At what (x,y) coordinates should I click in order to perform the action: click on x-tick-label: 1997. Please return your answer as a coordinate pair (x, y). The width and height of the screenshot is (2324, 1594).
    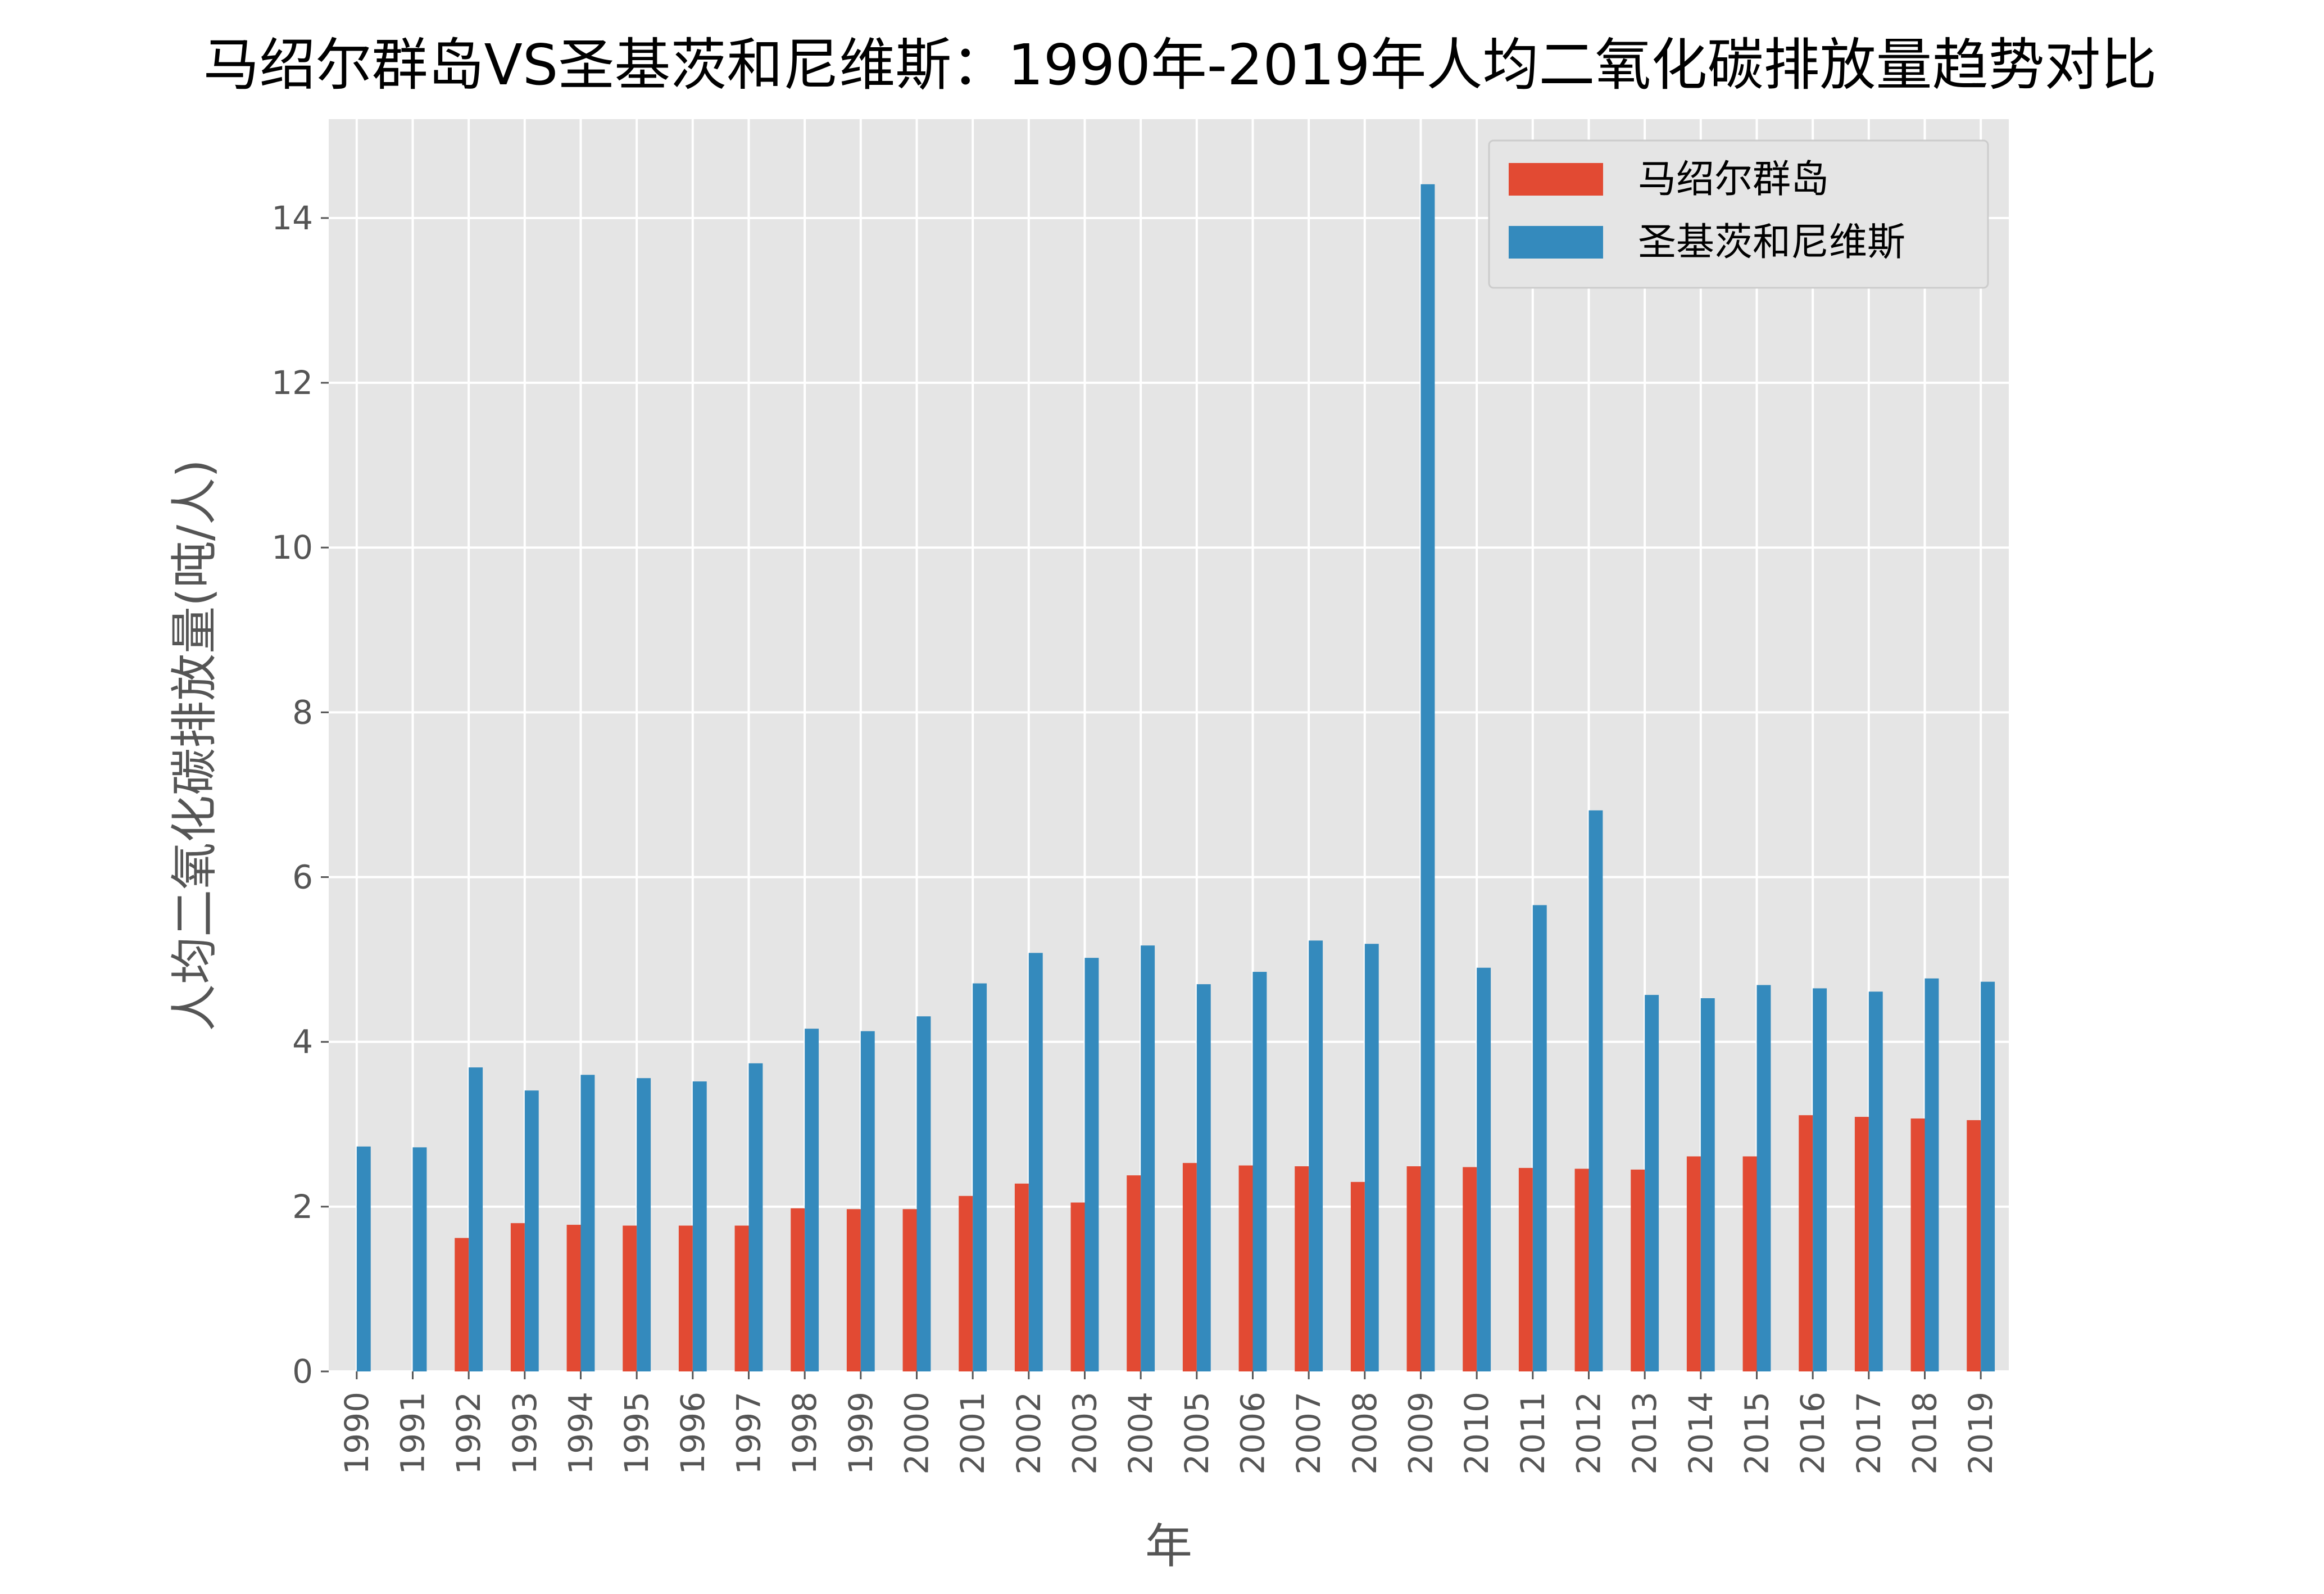
    Looking at the image, I should click on (749, 1433).